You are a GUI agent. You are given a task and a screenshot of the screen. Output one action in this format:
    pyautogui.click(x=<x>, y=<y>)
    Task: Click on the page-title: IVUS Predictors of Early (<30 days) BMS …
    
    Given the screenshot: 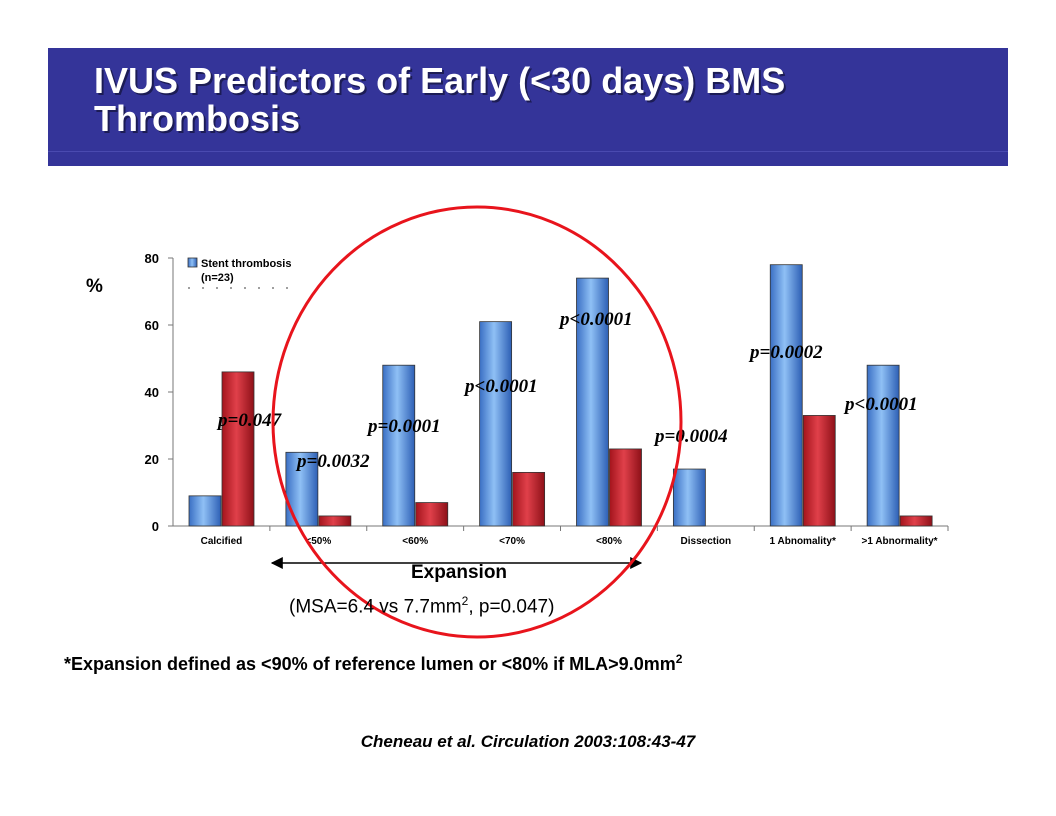 What is the action you would take?
    pyautogui.click(x=440, y=99)
    